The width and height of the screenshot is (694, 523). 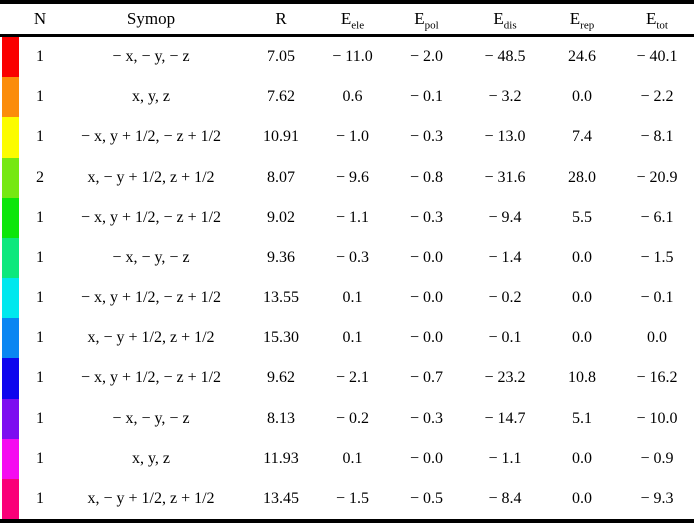 I want to click on cell-e-tot: − 8.1, so click(x=657, y=137).